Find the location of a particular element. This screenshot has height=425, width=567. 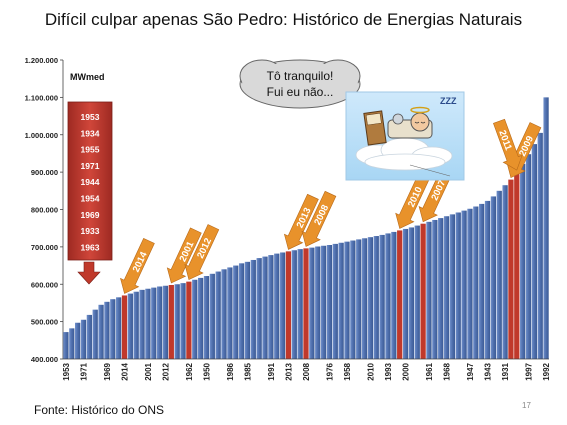

x-tick-label: 1976 is located at coordinates (329, 371).